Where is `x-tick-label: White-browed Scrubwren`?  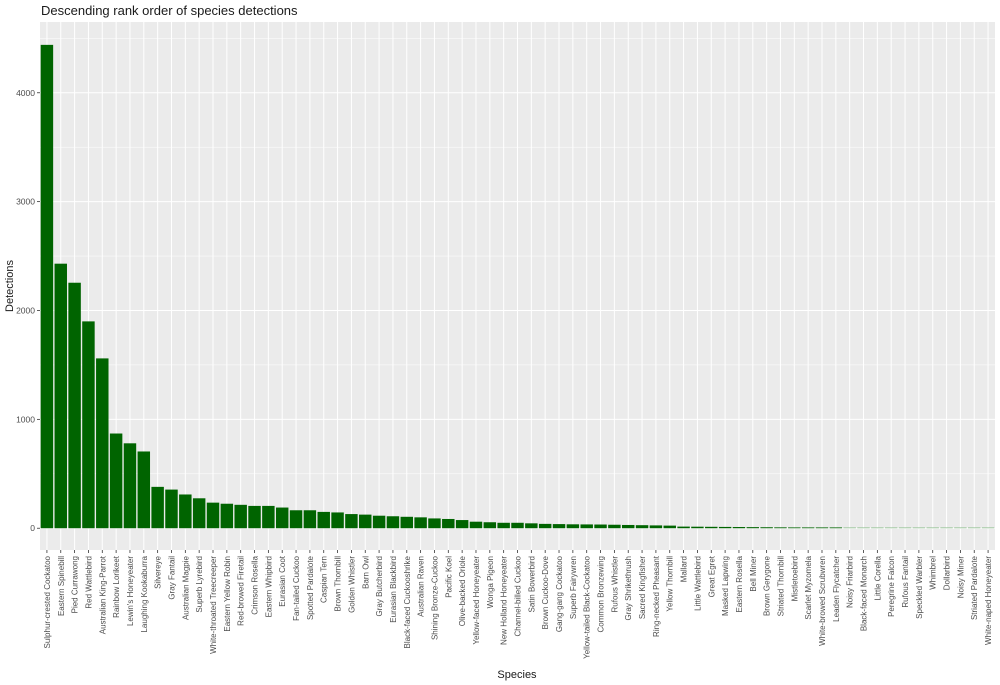 x-tick-label: White-browed Scrubwren is located at coordinates (822, 601).